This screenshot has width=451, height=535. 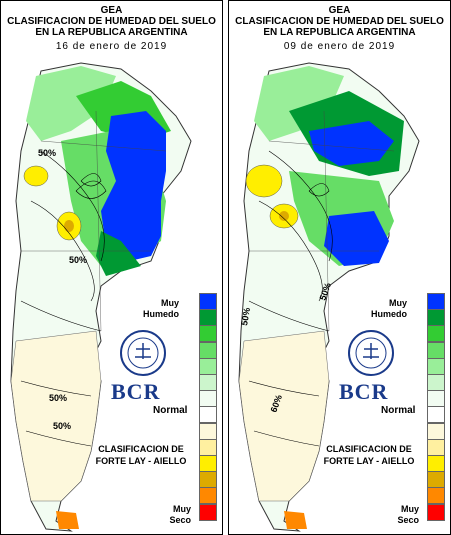 What do you see at coordinates (339, 46) in the screenshot?
I see `map-date: 09 de enero de 2019` at bounding box center [339, 46].